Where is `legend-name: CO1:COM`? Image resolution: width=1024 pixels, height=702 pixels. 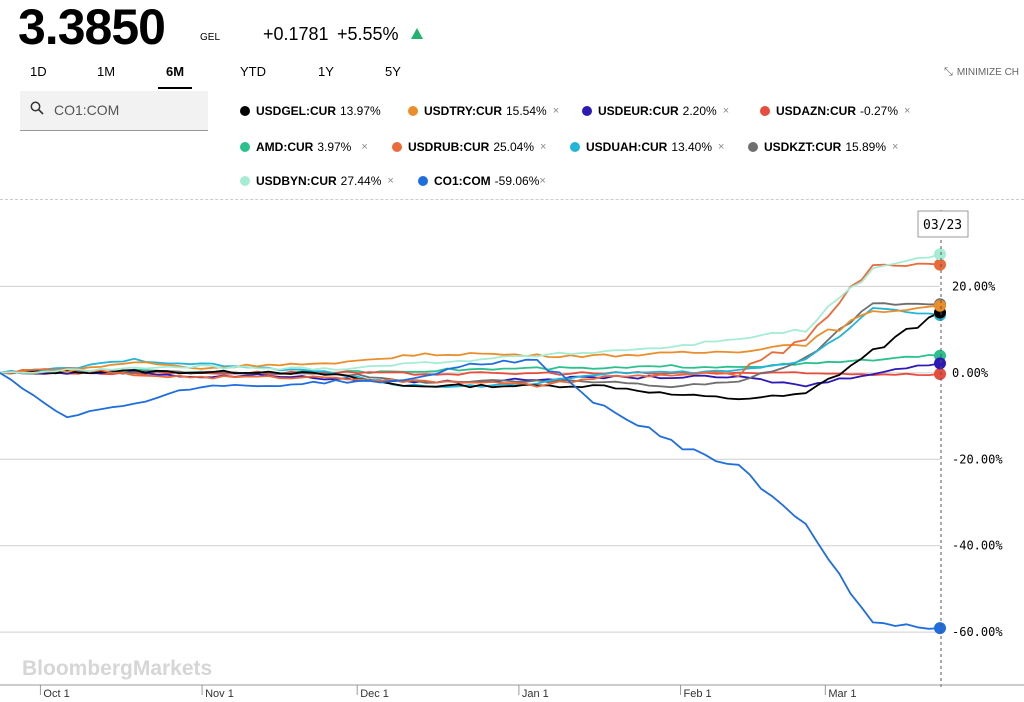 legend-name: CO1:COM is located at coordinates (462, 181).